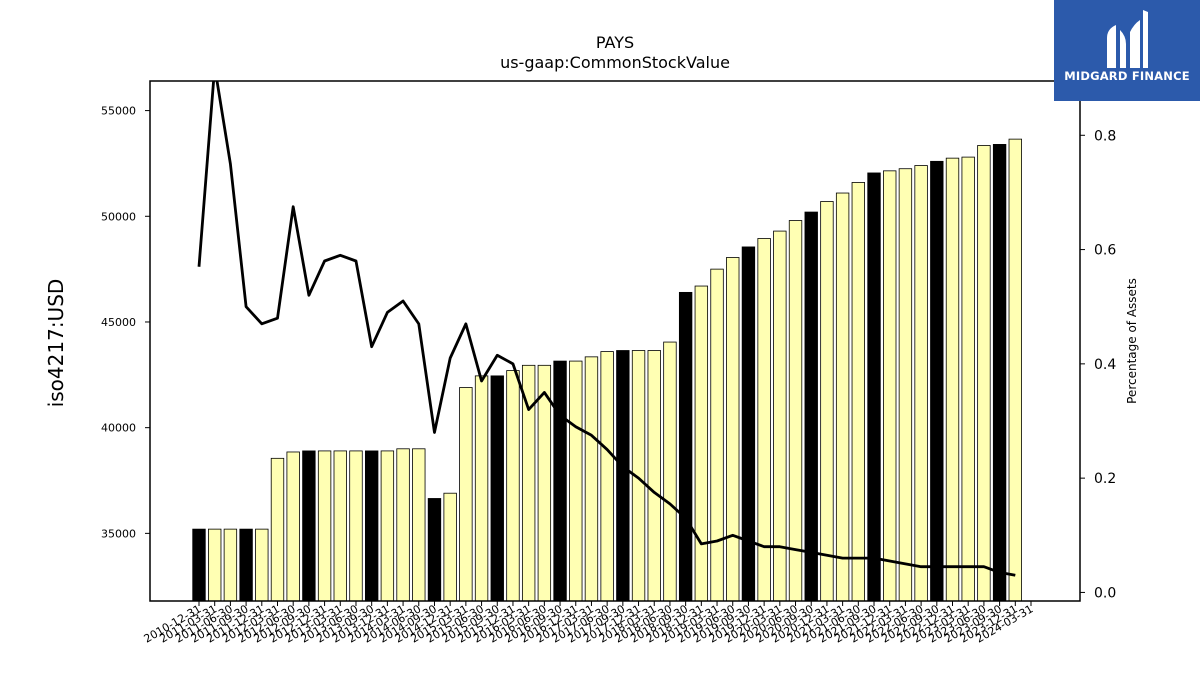  I want to click on y2-axis-ticks: 0.0 0.2 0.4 0.6 0.8, so click(1098, 364).